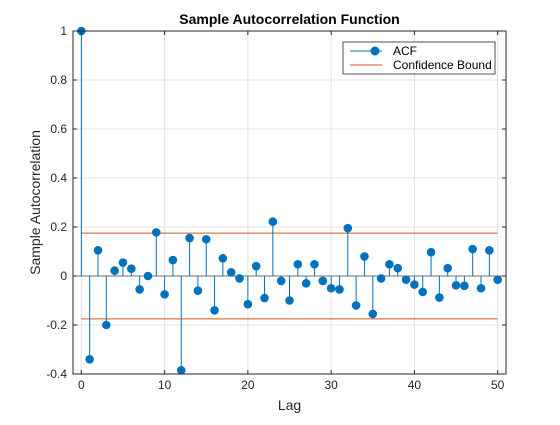  Describe the element at coordinates (58, 178) in the screenshot. I see `y-tick-label: 0.4` at that location.